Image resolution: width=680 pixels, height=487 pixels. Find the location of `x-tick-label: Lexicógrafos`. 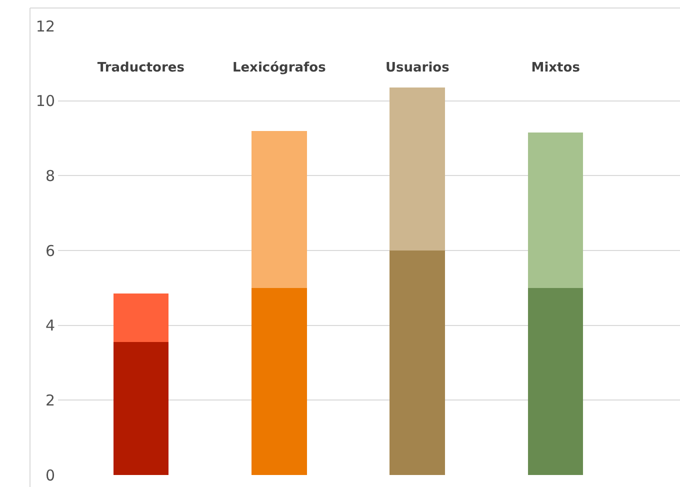

x-tick-label: Lexicógrafos is located at coordinates (279, 68).